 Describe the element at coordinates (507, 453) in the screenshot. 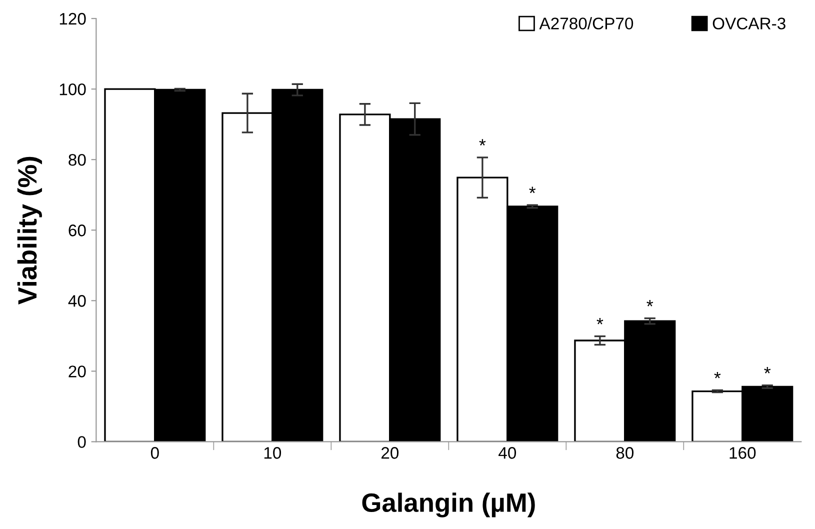

I see `x-tick-label: 40` at that location.